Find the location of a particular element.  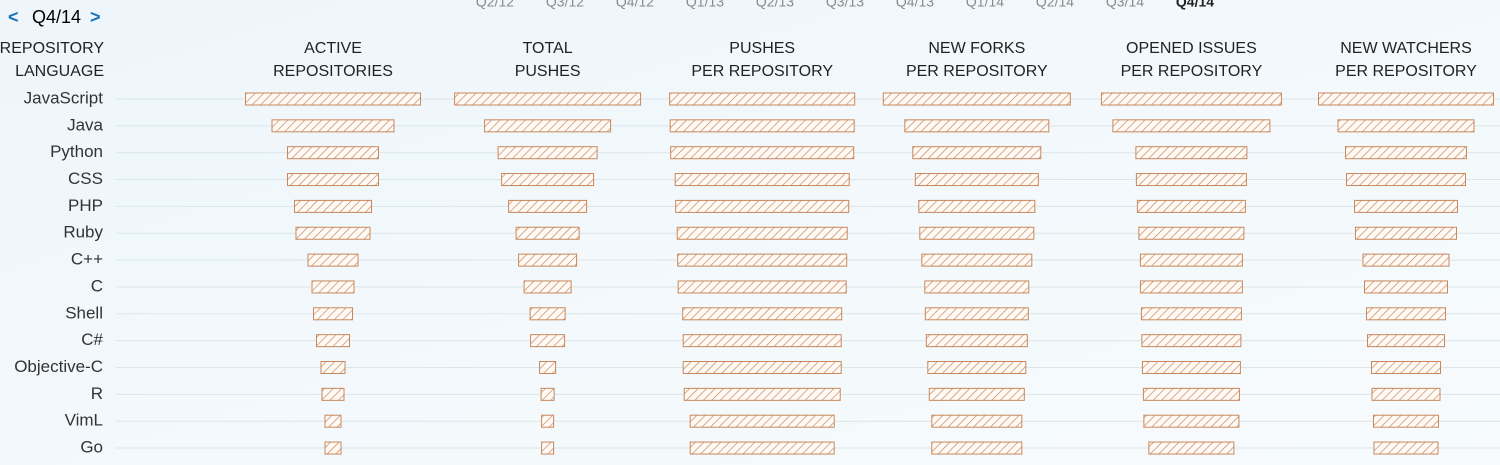

column-header: OPENED ISSUES is located at coordinates (1191, 48).